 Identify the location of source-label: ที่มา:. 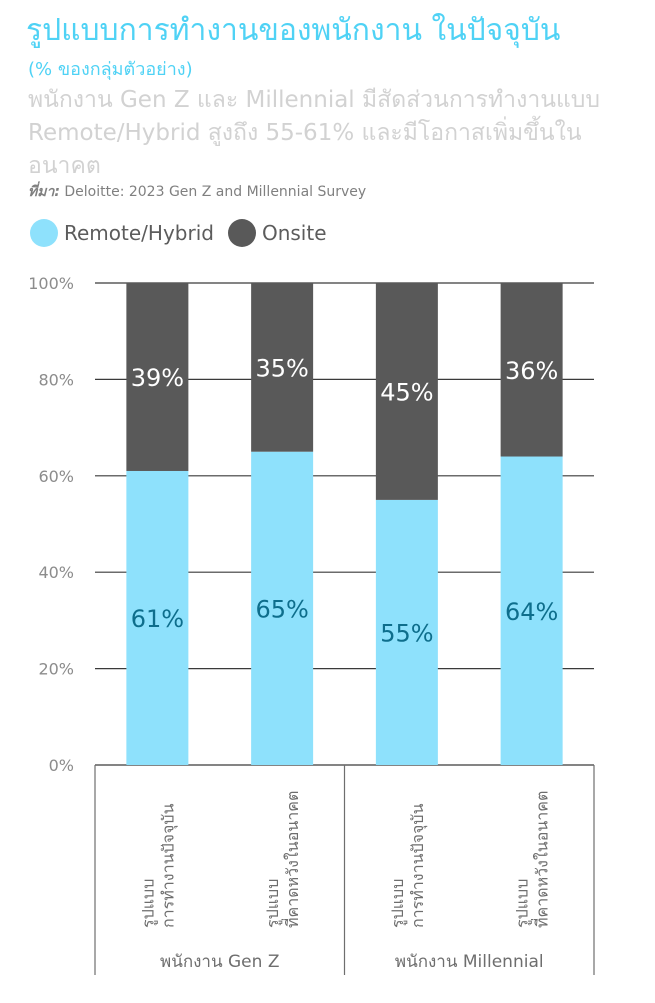
(44, 192).